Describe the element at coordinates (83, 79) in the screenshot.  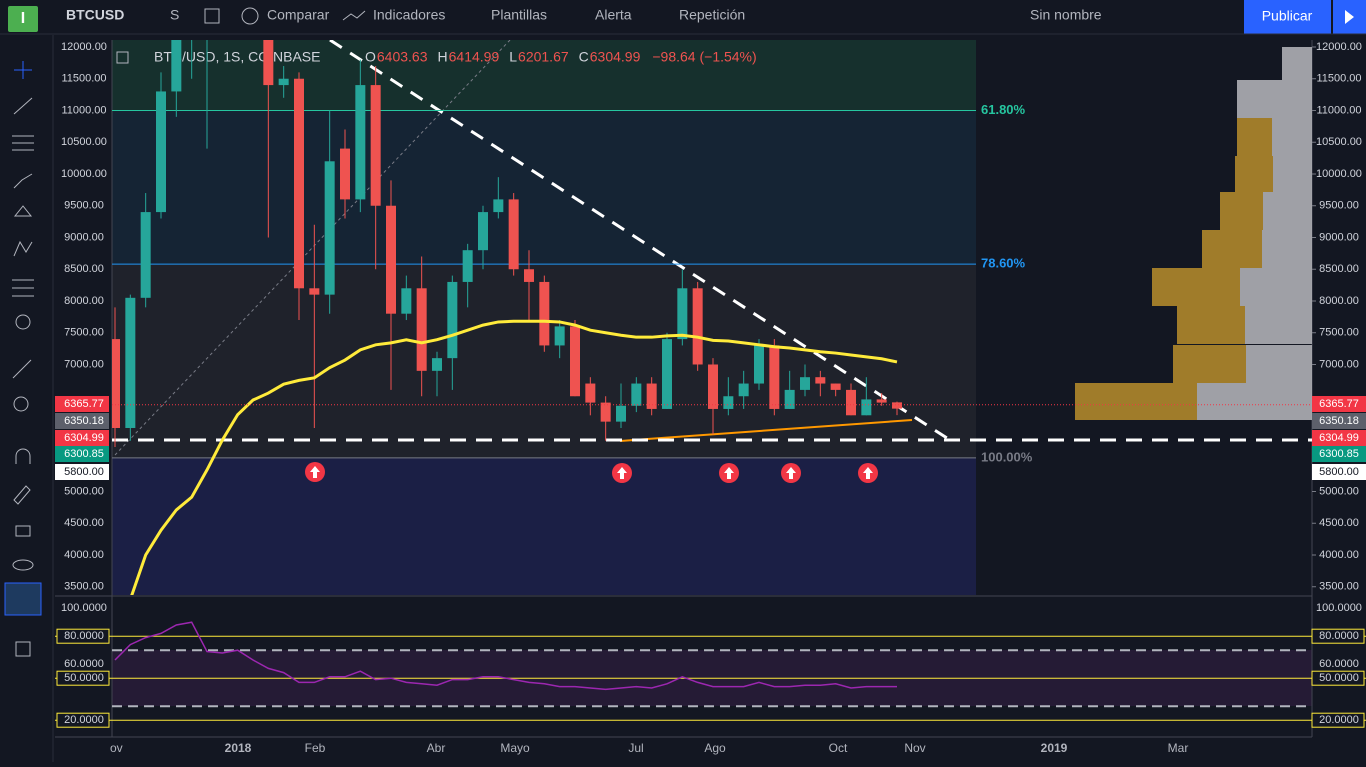
I see `y-tick-label: 11500.00` at that location.